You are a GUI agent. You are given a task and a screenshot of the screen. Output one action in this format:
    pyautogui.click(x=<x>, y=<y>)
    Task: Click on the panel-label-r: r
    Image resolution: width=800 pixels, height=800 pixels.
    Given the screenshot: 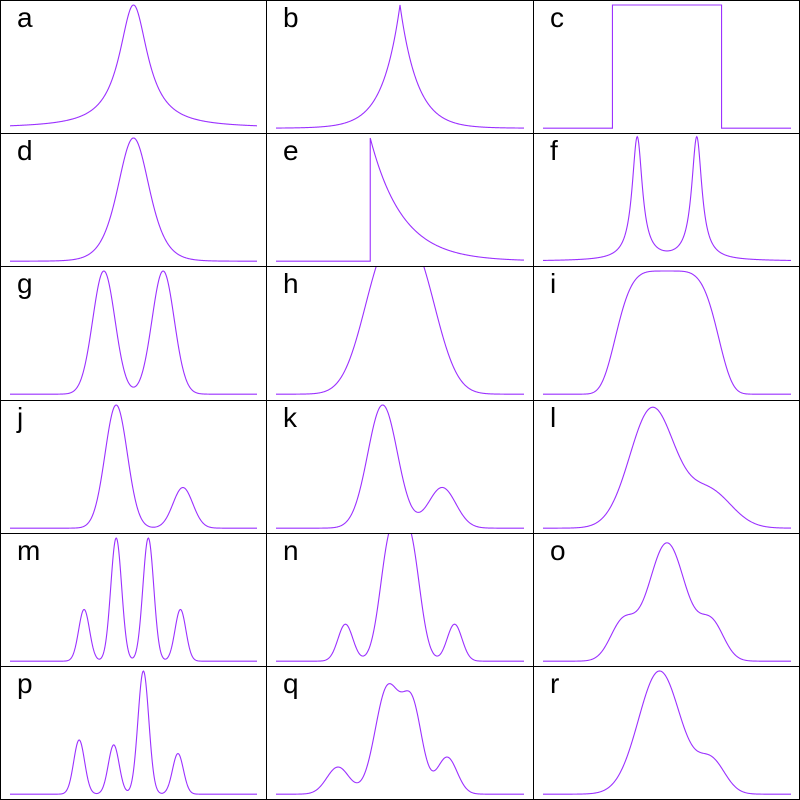 What is the action you would take?
    pyautogui.click(x=555, y=683)
    